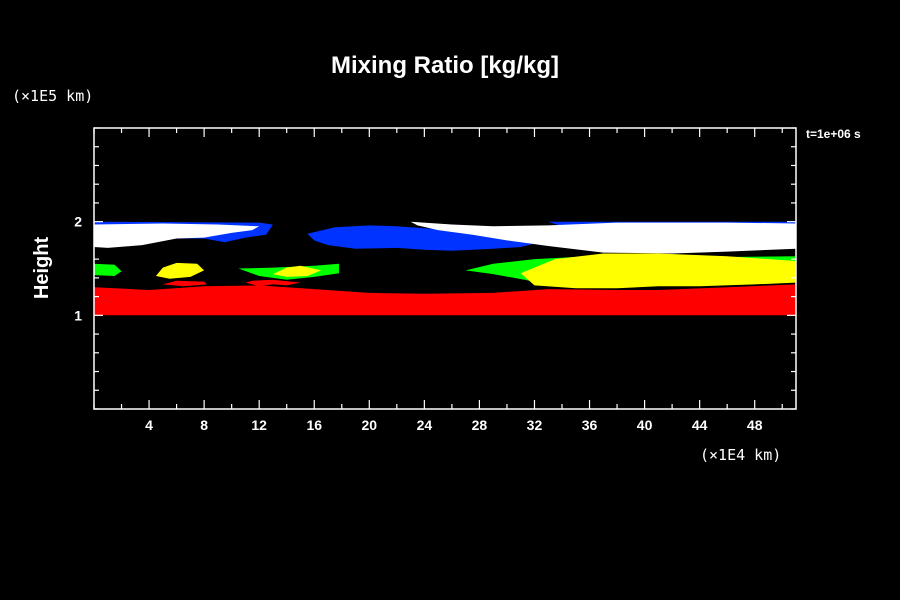 The width and height of the screenshot is (900, 600). I want to click on x-tick-label-28: 28, so click(480, 425).